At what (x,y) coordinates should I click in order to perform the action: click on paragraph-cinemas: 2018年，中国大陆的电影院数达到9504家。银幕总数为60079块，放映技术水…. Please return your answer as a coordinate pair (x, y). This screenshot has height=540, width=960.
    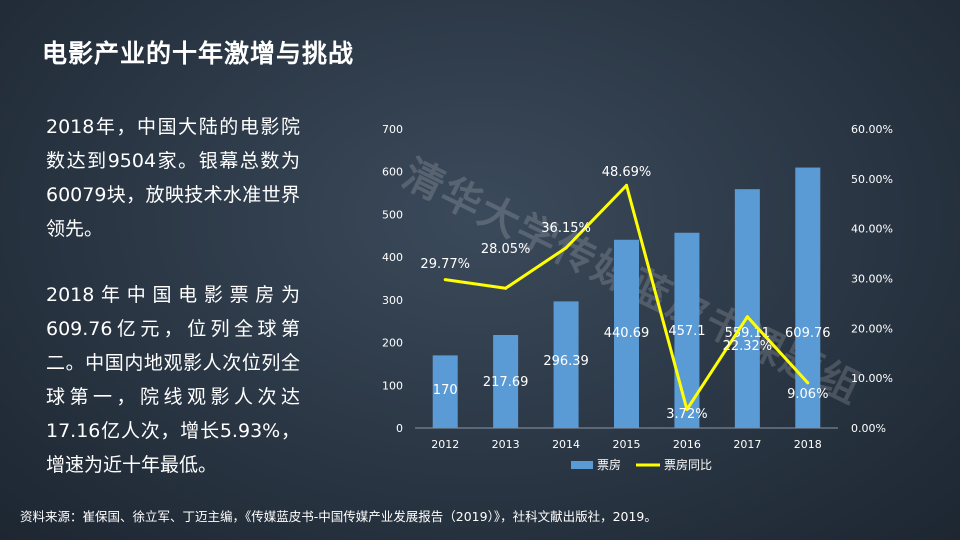
    Looking at the image, I should click on (173, 178).